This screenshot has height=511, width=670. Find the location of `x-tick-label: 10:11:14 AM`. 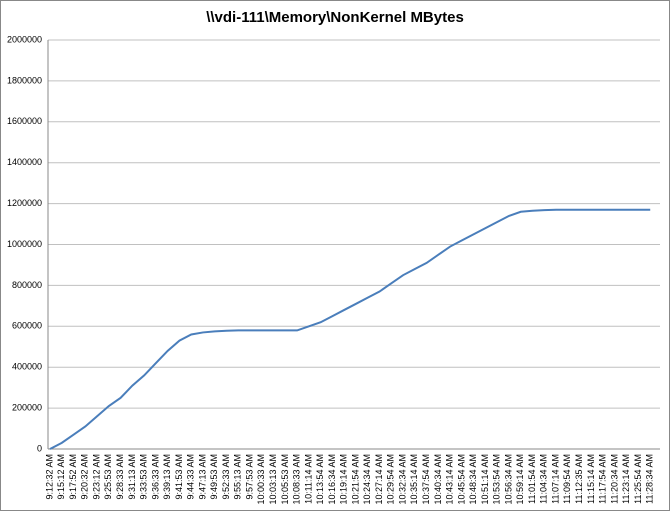

x-tick-label: 10:11:14 AM is located at coordinates (308, 479).